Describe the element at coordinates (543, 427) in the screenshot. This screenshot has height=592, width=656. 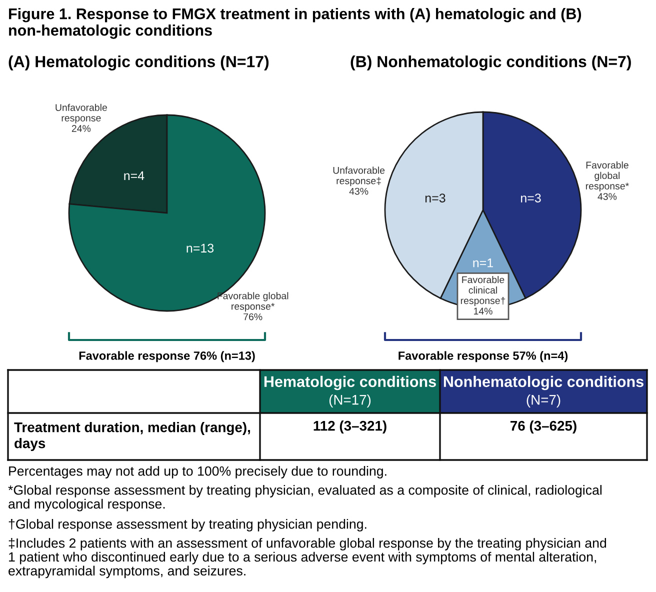
I see `text: 76 (3–625)` at that location.